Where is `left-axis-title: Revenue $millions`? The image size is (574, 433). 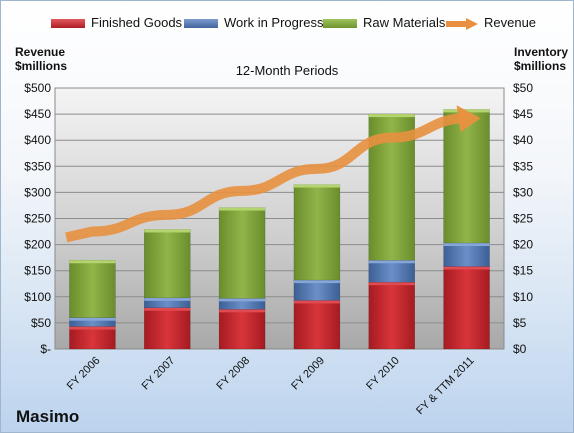
left-axis-title: Revenue $millions is located at coordinates (41, 59).